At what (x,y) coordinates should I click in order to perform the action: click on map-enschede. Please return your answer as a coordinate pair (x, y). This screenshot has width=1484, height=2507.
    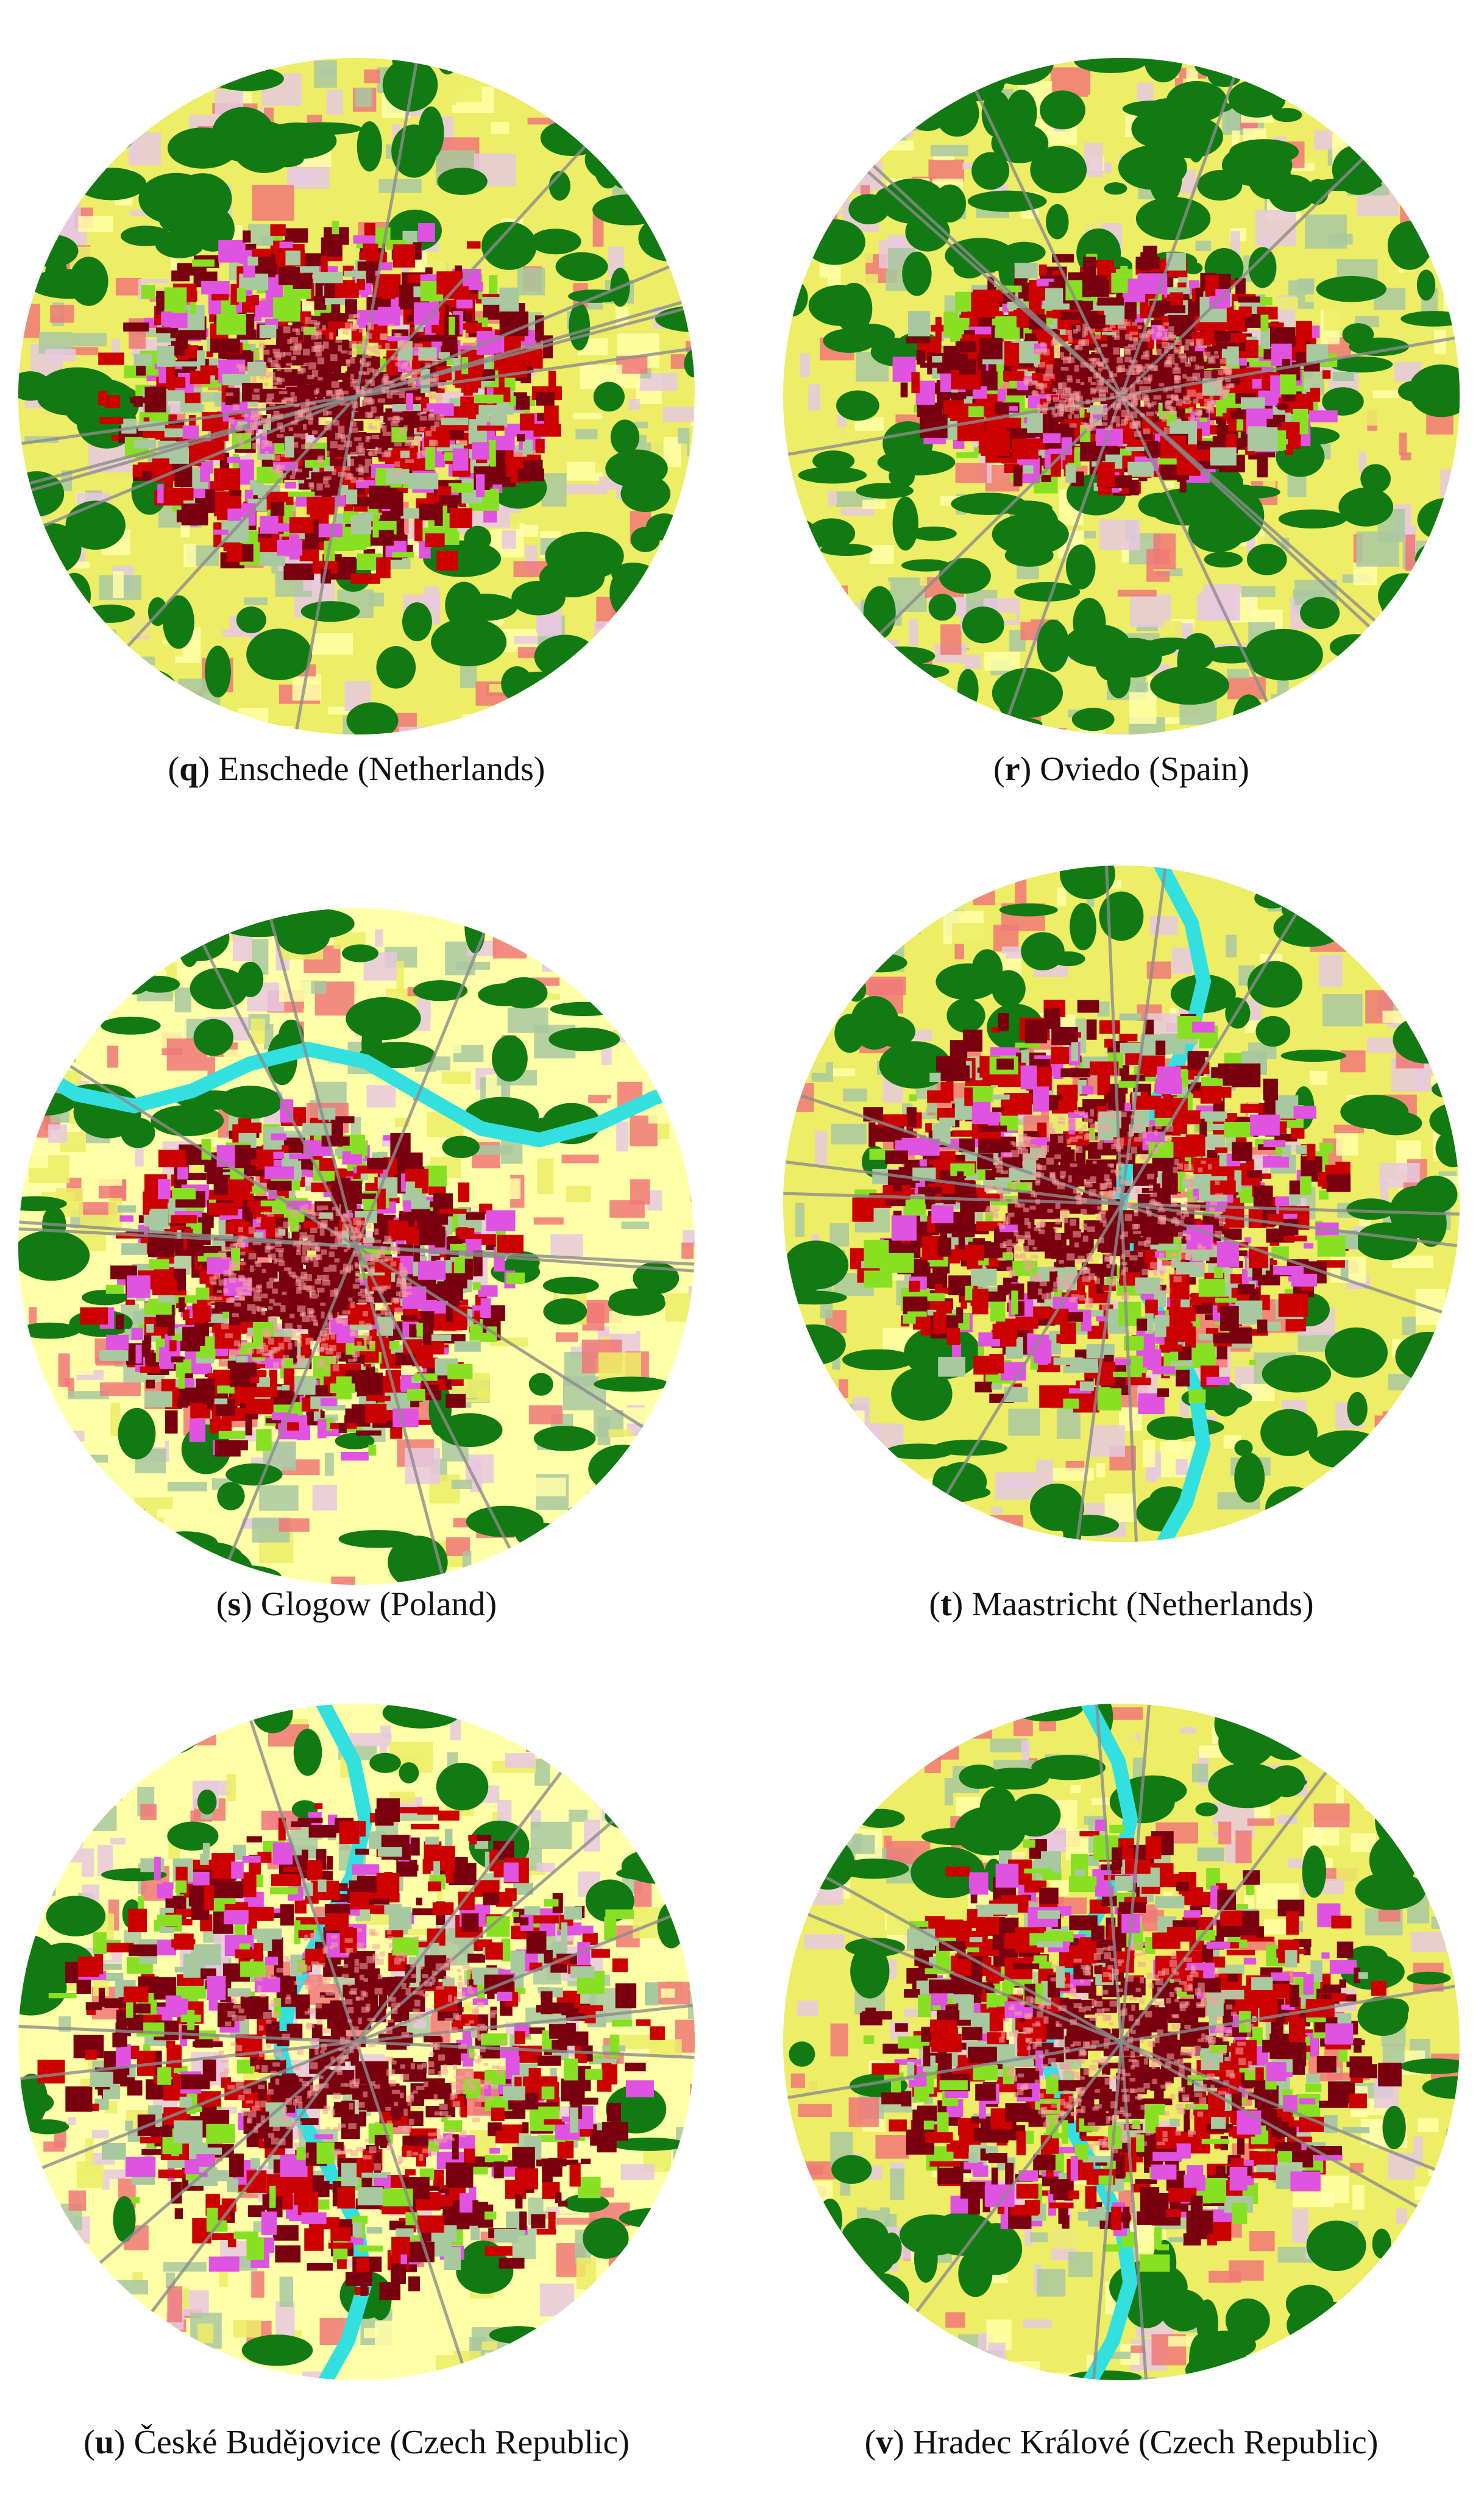
    Looking at the image, I should click on (356, 396).